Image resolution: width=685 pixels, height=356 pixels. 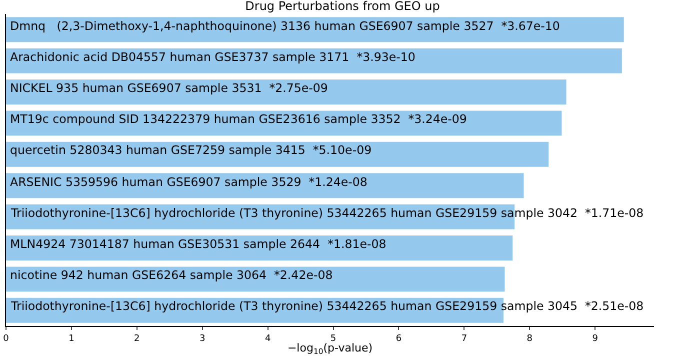 I want to click on y-tick-label: MLN4924 73014187 human GSE30531 sample 2644 *1.81e-08, so click(x=198, y=244).